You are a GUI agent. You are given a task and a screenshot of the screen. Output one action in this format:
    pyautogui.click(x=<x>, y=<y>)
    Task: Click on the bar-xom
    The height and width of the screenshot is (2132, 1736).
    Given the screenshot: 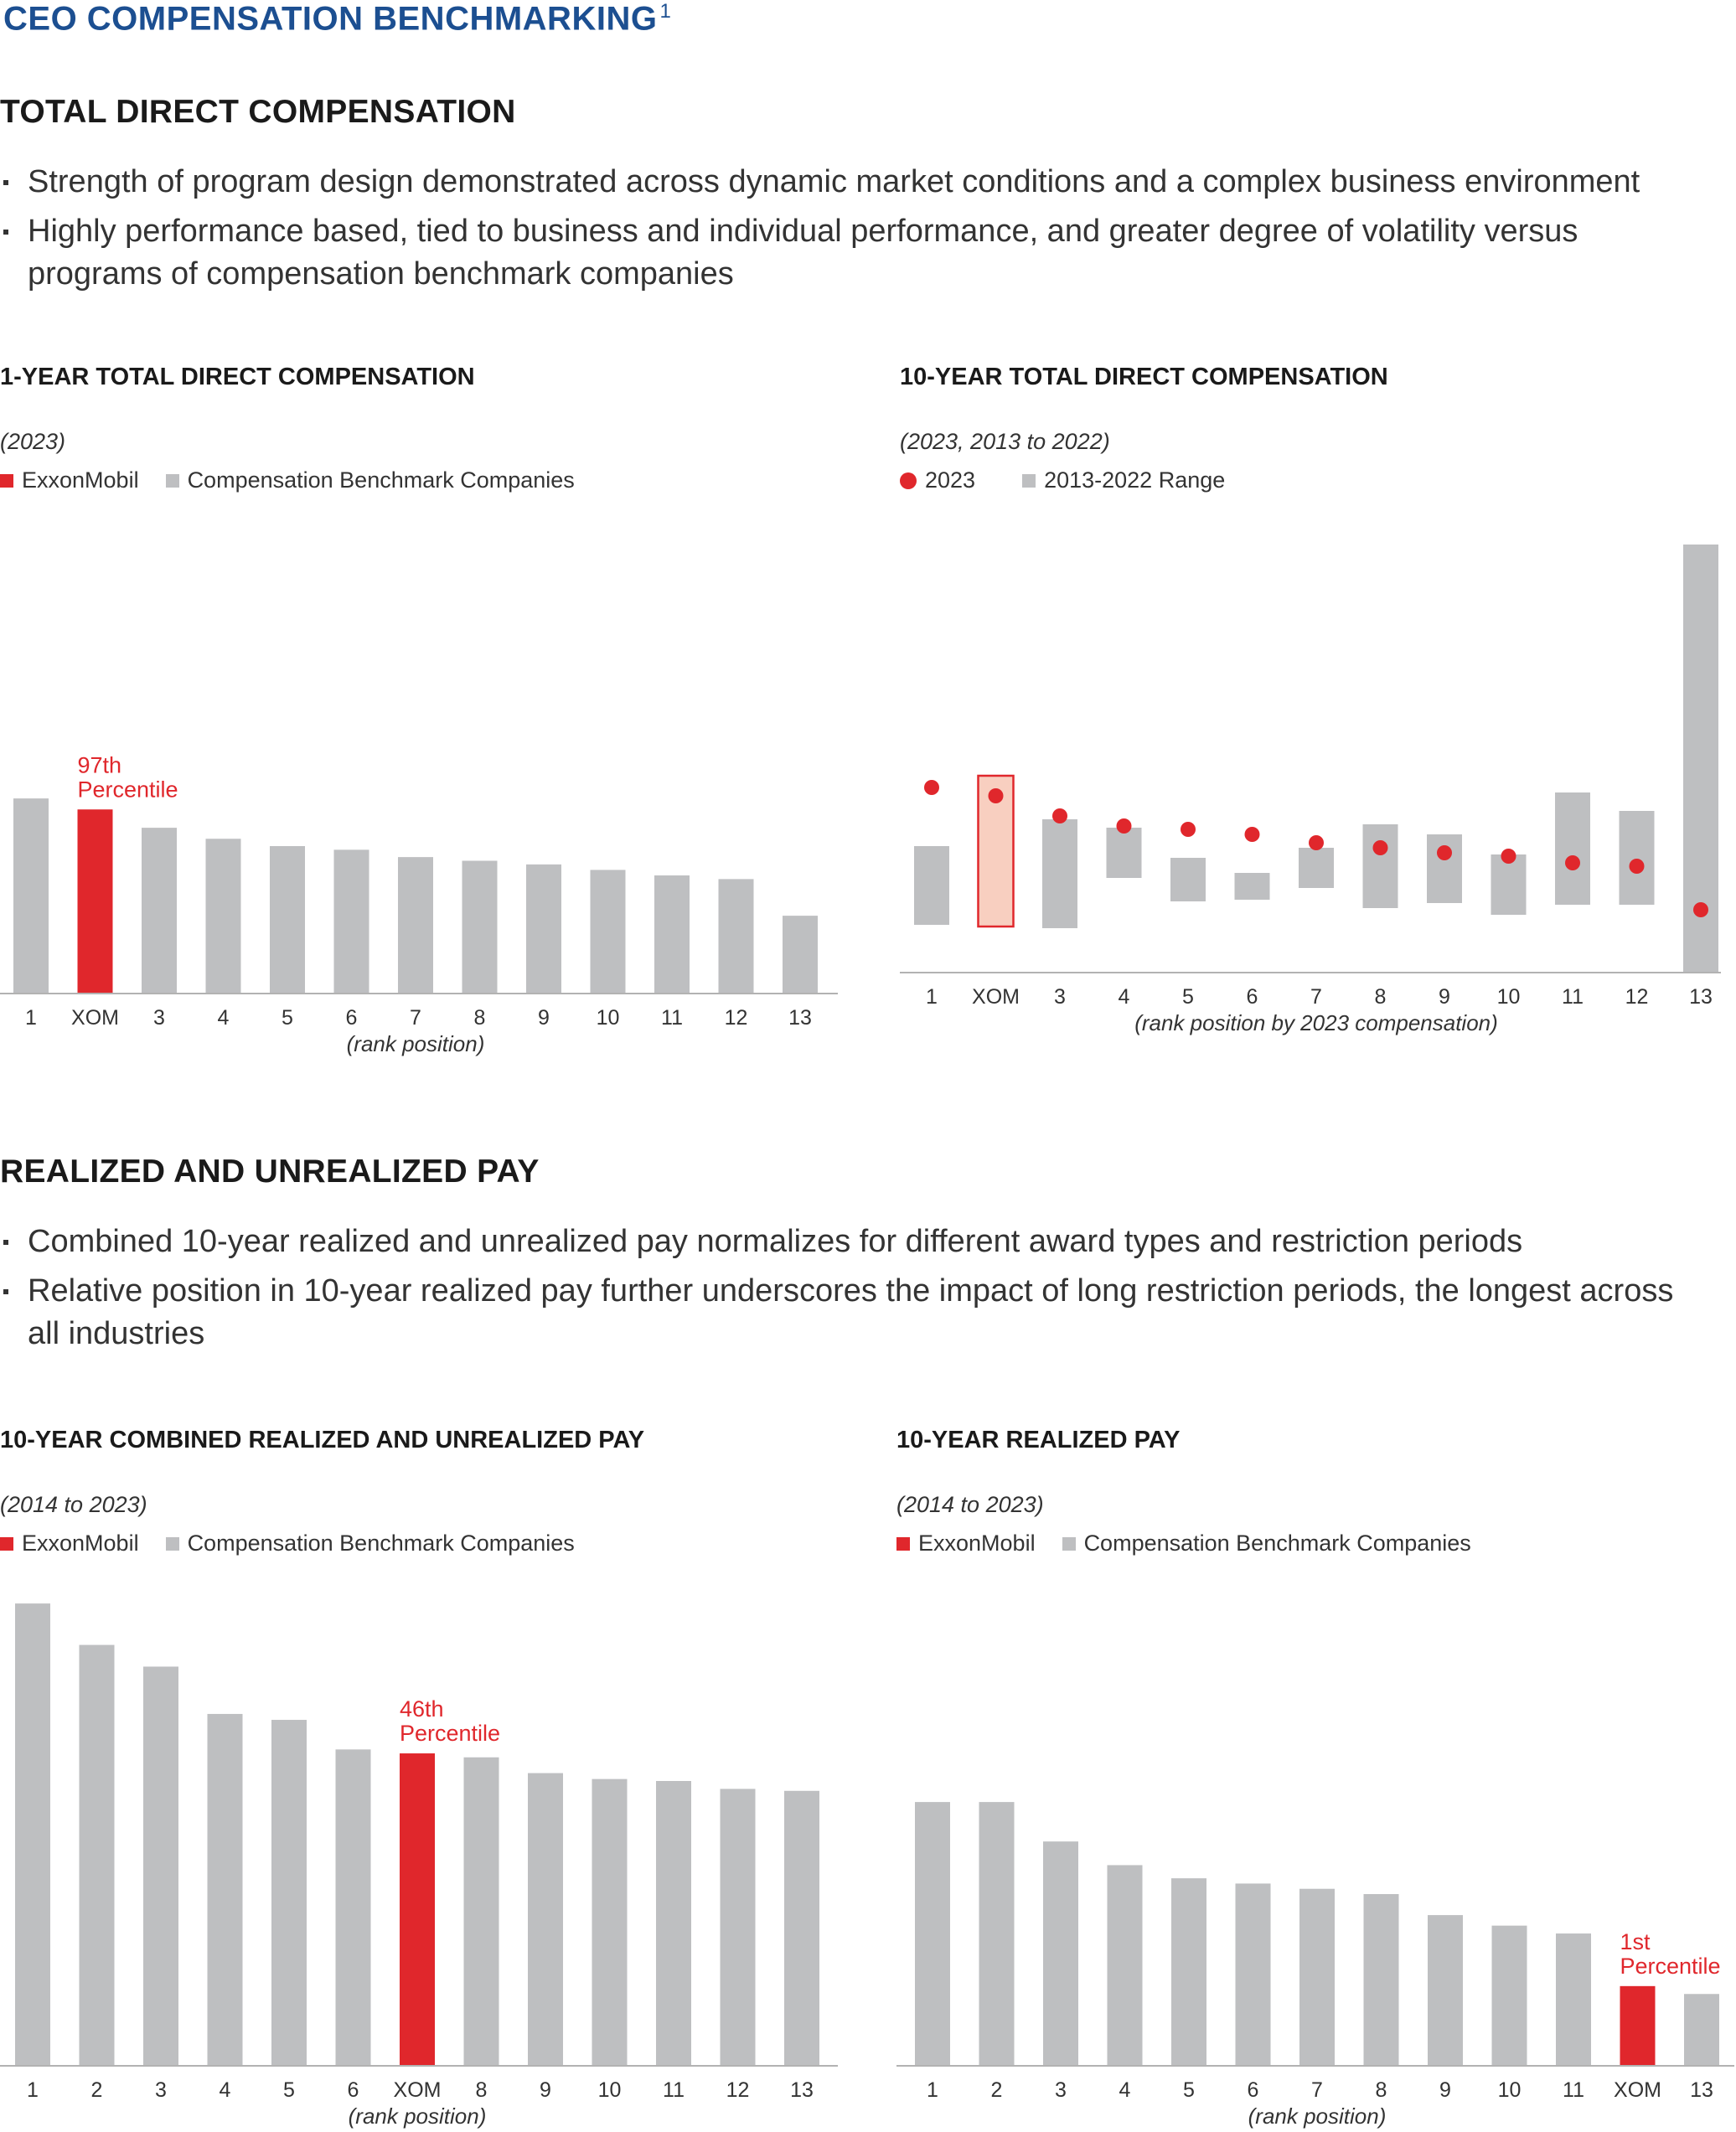 What is the action you would take?
    pyautogui.click(x=1638, y=2025)
    